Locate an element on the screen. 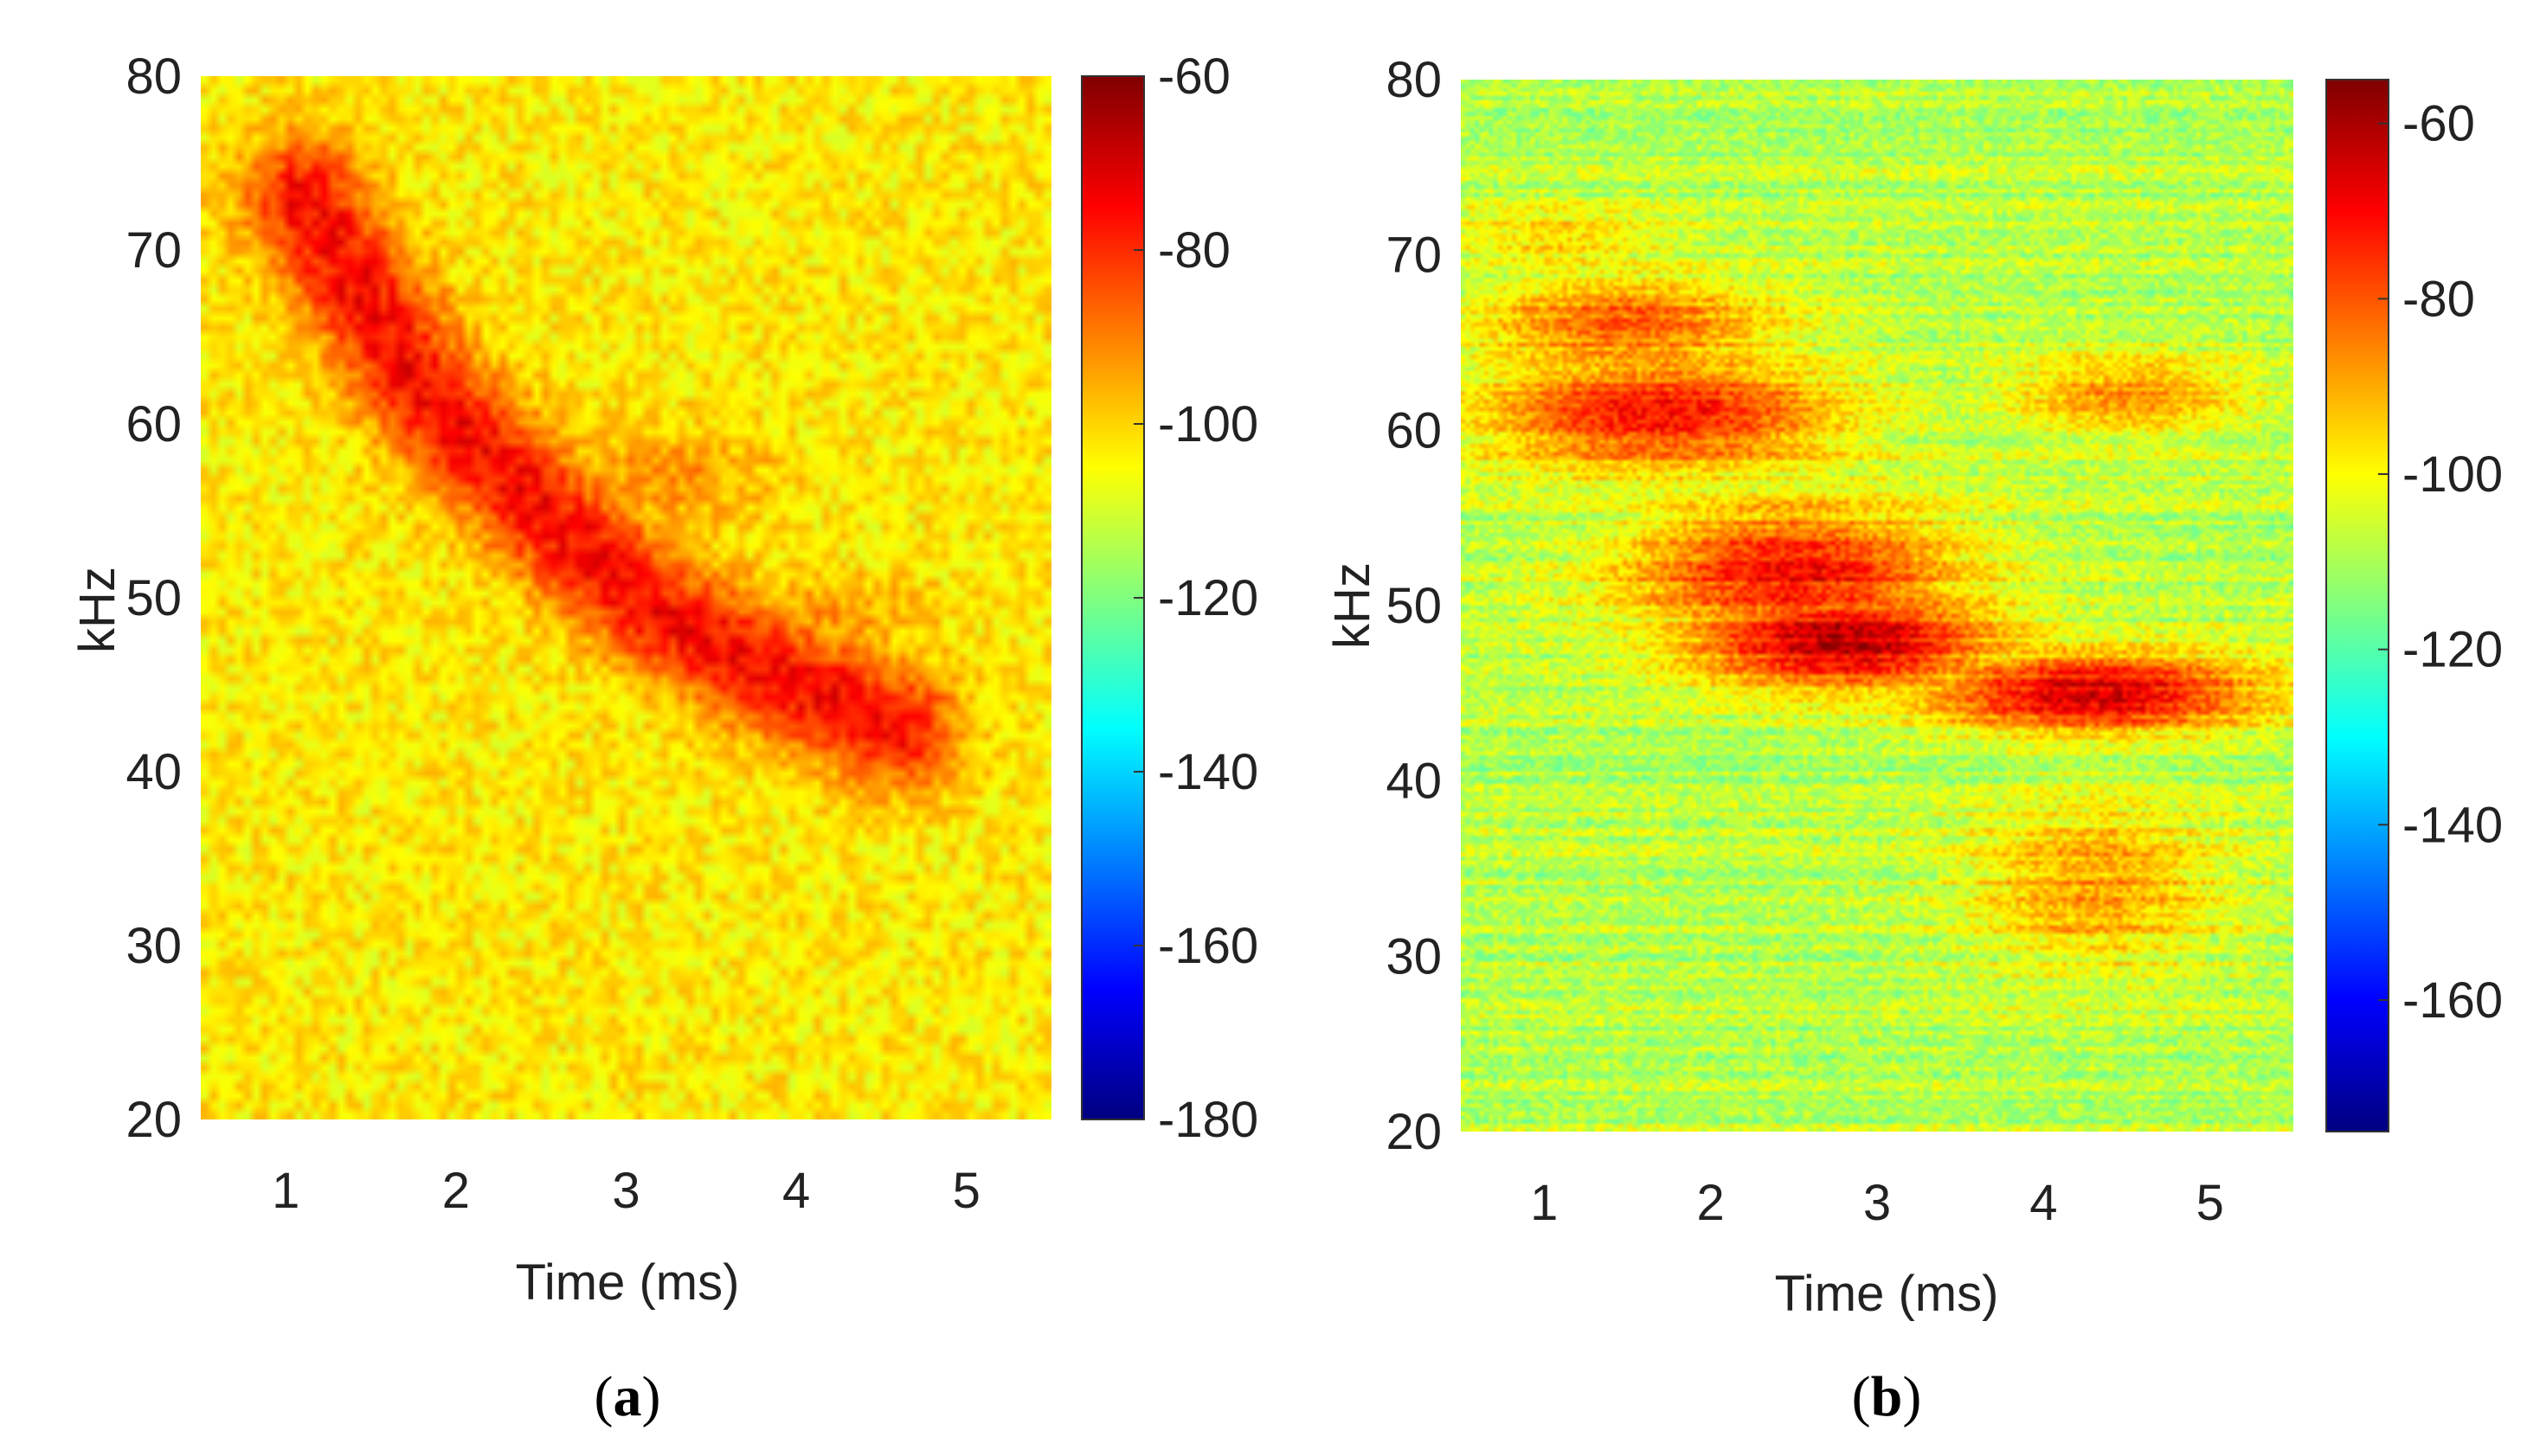 The image size is (2527, 1456). caption-letter: a is located at coordinates (628, 1396).